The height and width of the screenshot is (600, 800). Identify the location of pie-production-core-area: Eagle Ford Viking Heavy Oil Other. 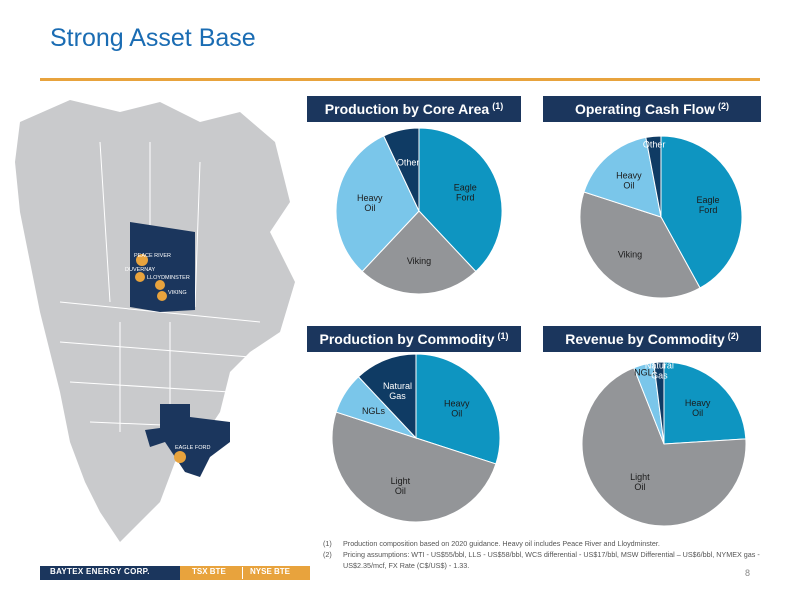
(419, 211).